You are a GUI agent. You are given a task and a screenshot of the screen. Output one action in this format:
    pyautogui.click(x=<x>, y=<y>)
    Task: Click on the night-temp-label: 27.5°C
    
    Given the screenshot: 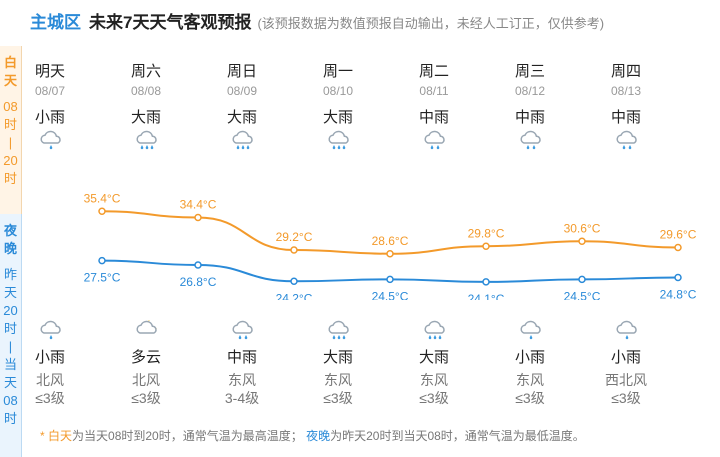 What is the action you would take?
    pyautogui.click(x=102, y=278)
    